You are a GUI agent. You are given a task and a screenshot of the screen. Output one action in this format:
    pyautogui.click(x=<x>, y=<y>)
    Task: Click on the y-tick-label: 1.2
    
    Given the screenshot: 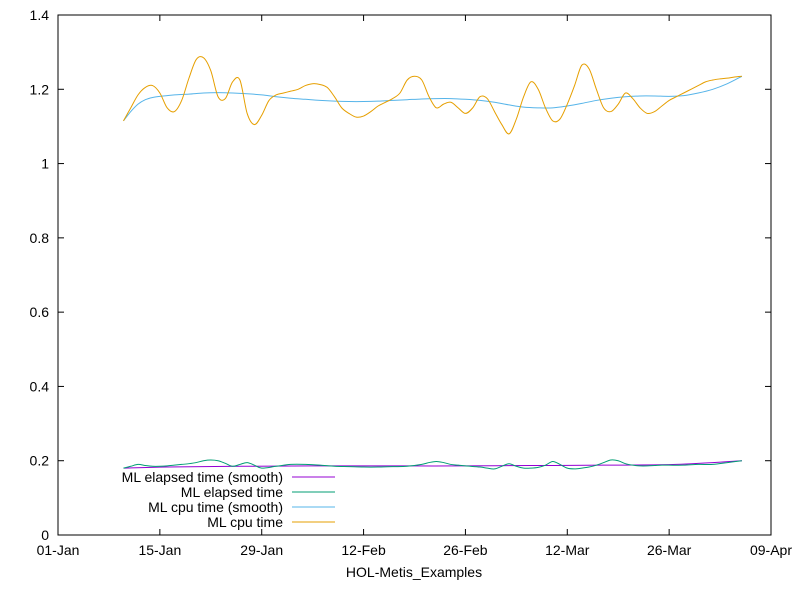 What is the action you would take?
    pyautogui.click(x=40, y=89)
    